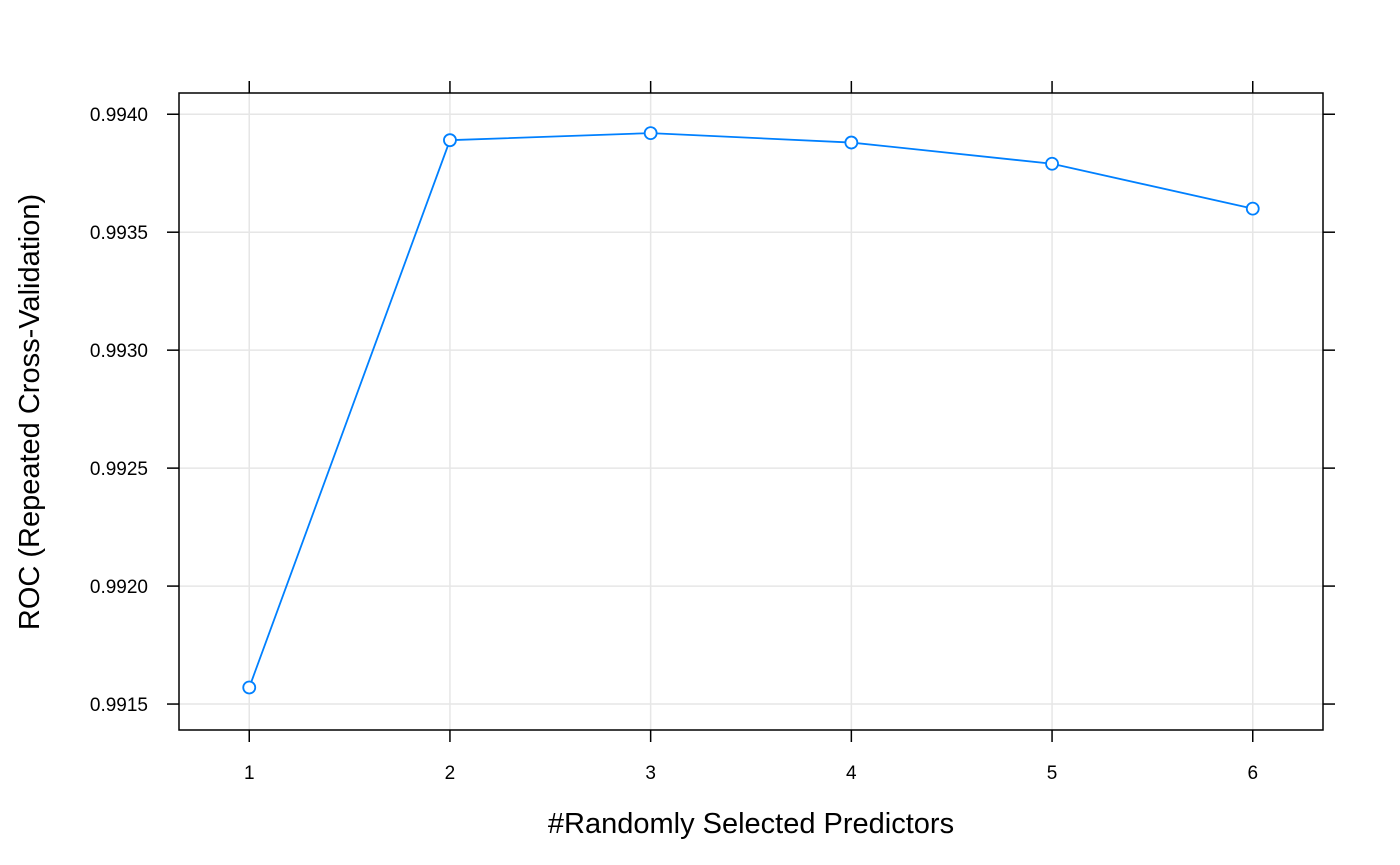 The height and width of the screenshot is (865, 1400). What do you see at coordinates (119, 115) in the screenshot?
I see `y-tick-label: 0.9940` at bounding box center [119, 115].